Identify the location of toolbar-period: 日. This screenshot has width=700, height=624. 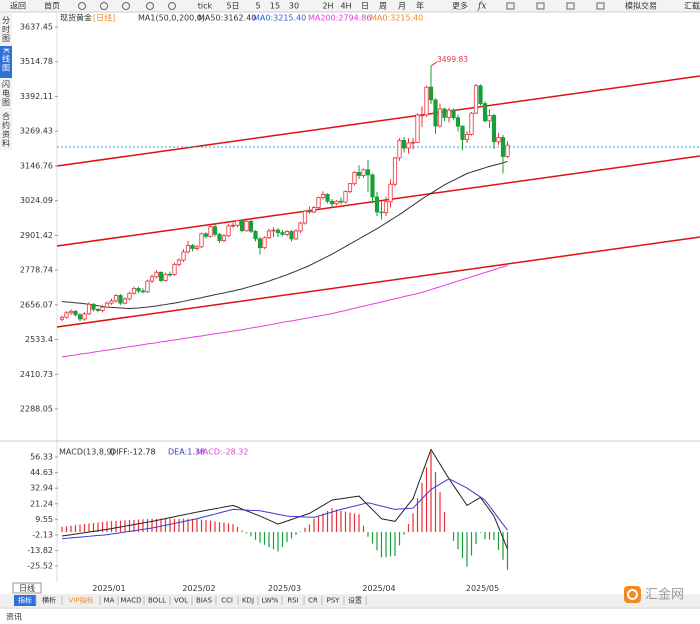
(365, 6).